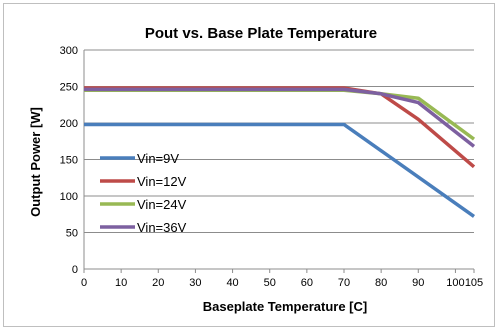 The image size is (499, 331). What do you see at coordinates (162, 227) in the screenshot?
I see `legend-label: Vin=36V` at bounding box center [162, 227].